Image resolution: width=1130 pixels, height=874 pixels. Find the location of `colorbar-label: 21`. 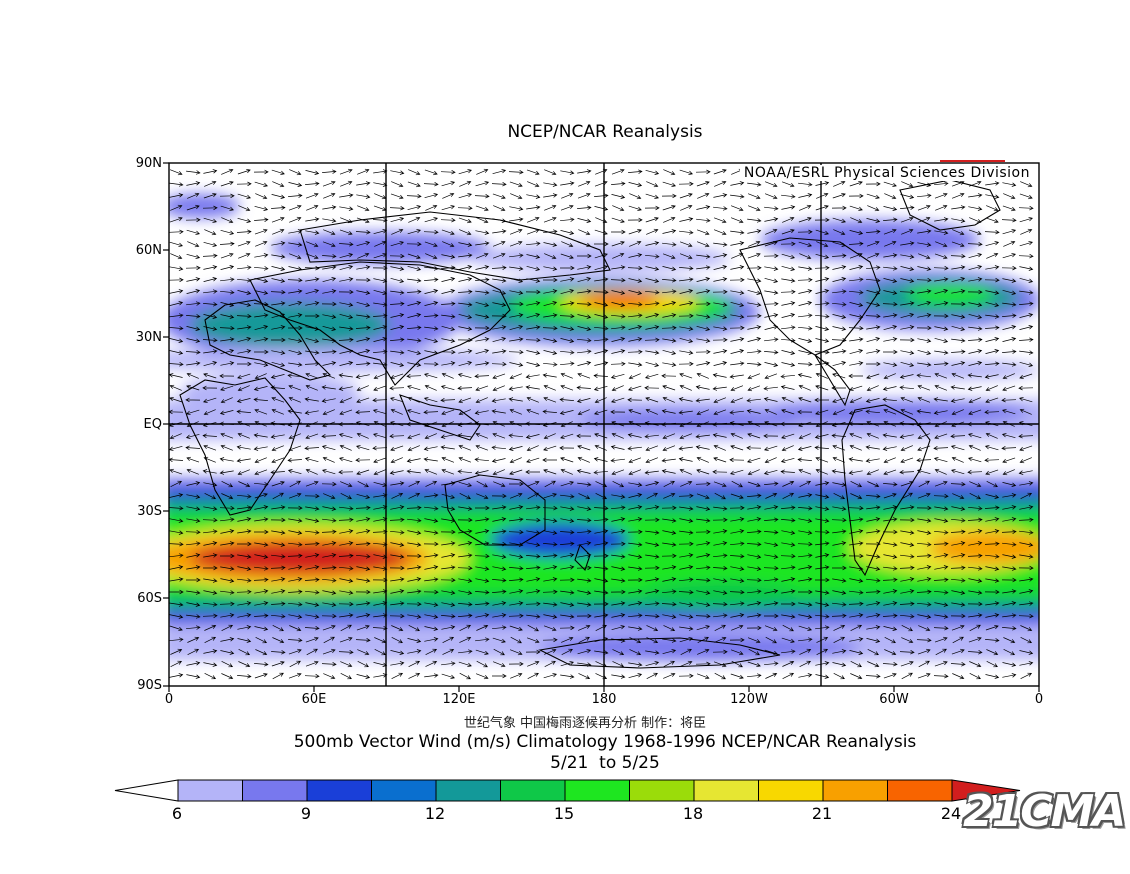

colorbar-label: 21 is located at coordinates (822, 813).